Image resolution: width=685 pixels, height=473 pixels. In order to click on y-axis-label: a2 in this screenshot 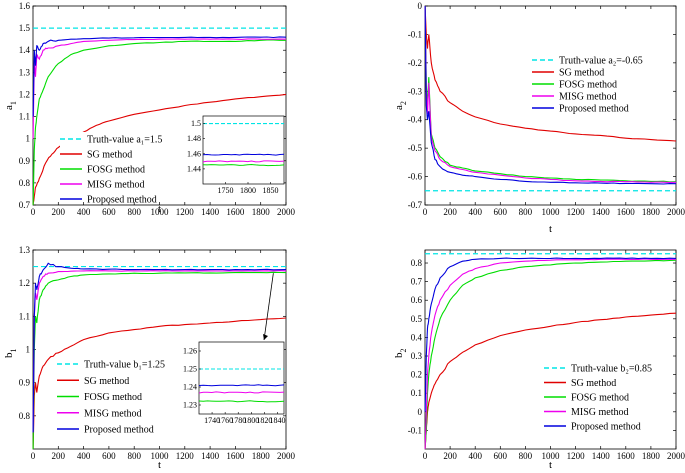, I will do `click(400, 105)`.